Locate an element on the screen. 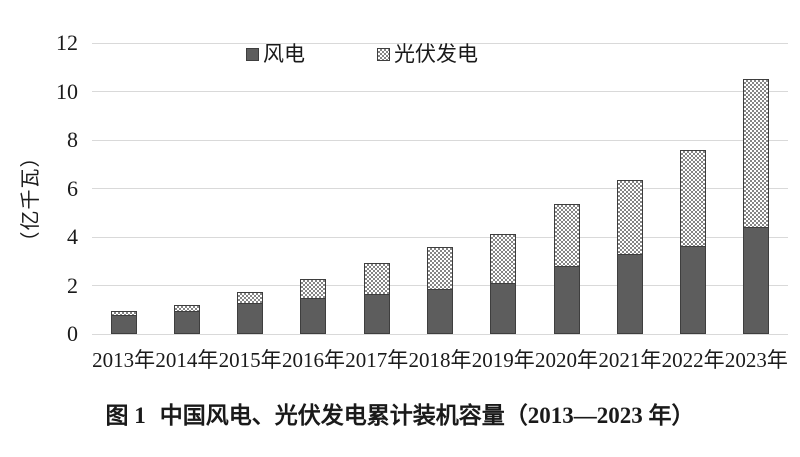  figure-caption-text: 中国风电、光伏发电累计装机容量（2013—2023 年） is located at coordinates (427, 415).